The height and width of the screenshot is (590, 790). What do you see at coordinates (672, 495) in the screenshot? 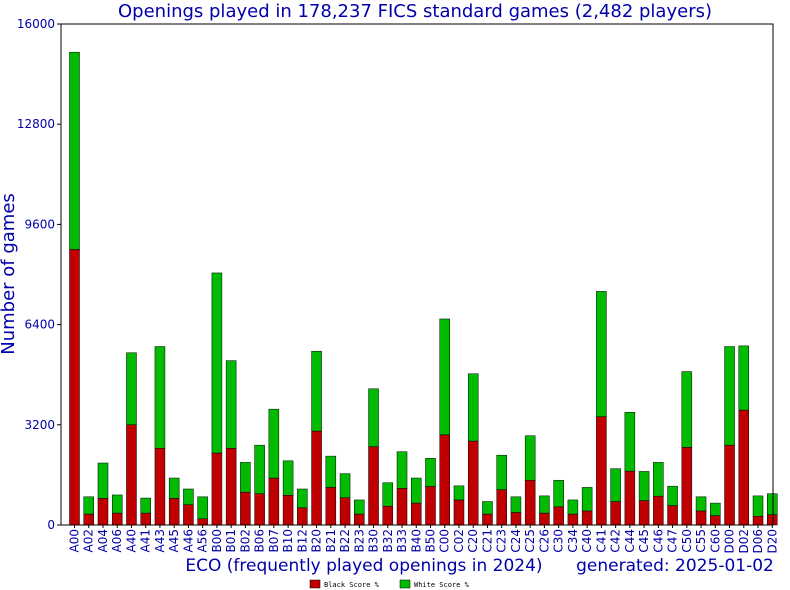
I see `bar-white-c47` at bounding box center [672, 495].